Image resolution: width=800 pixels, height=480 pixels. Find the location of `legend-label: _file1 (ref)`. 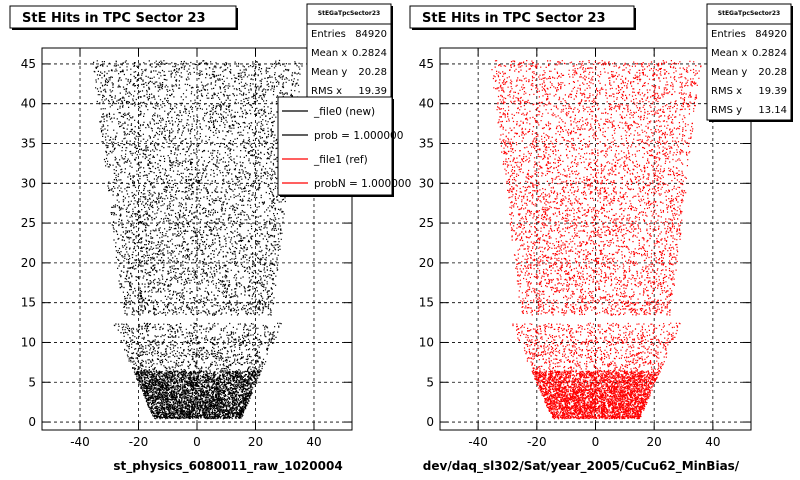

legend-label: _file1 (ref) is located at coordinates (340, 160).